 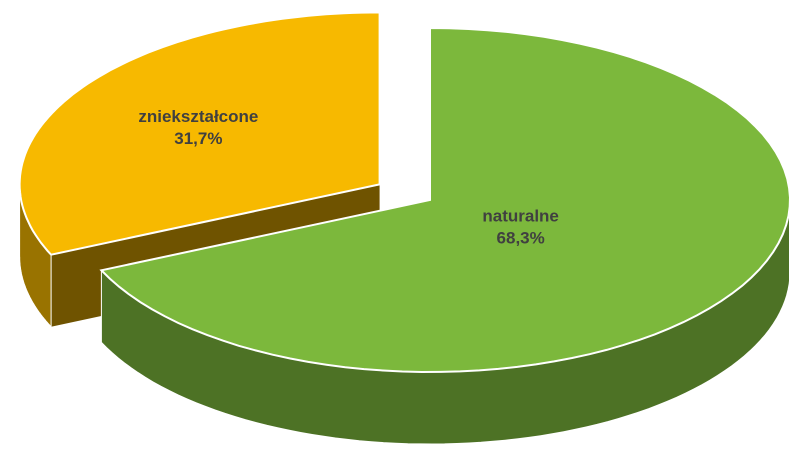 I want to click on slice-label: zniekształcone, so click(x=198, y=116).